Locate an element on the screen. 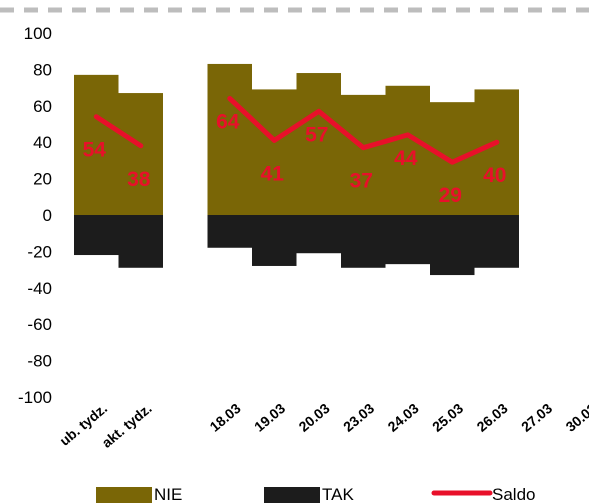  tak-series is located at coordinates (296, 245).